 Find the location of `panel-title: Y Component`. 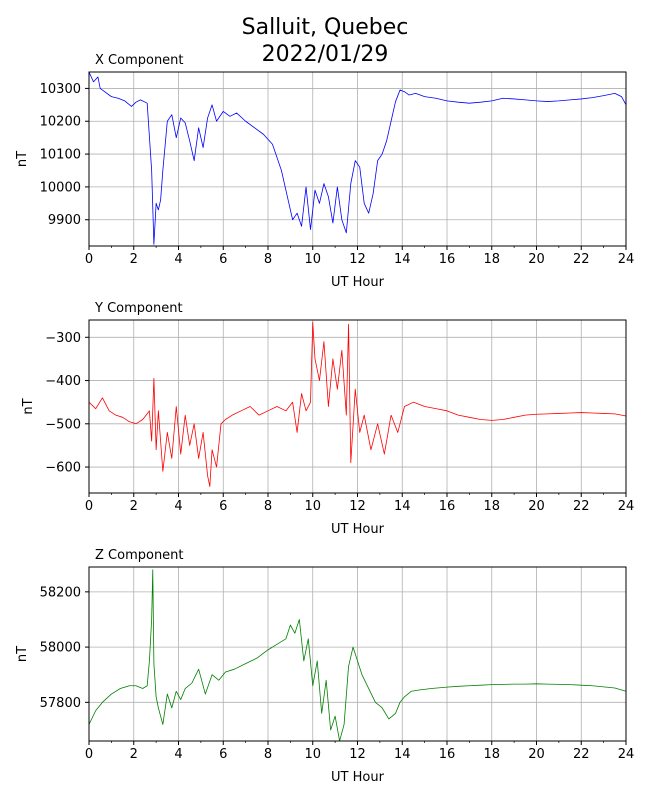

panel-title: Y Component is located at coordinates (138, 308).